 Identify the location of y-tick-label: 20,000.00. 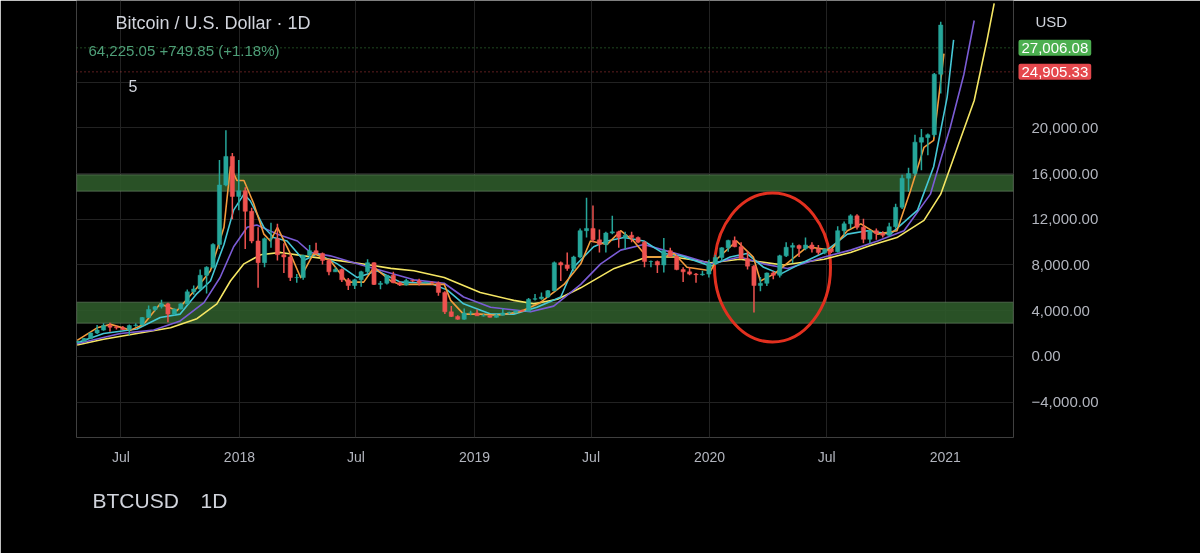
(1065, 127).